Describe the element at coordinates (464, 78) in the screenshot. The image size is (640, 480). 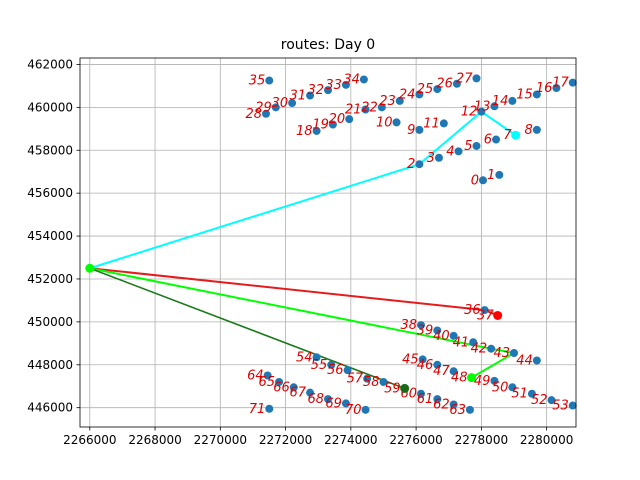
I see `point-id-label: 27` at that location.